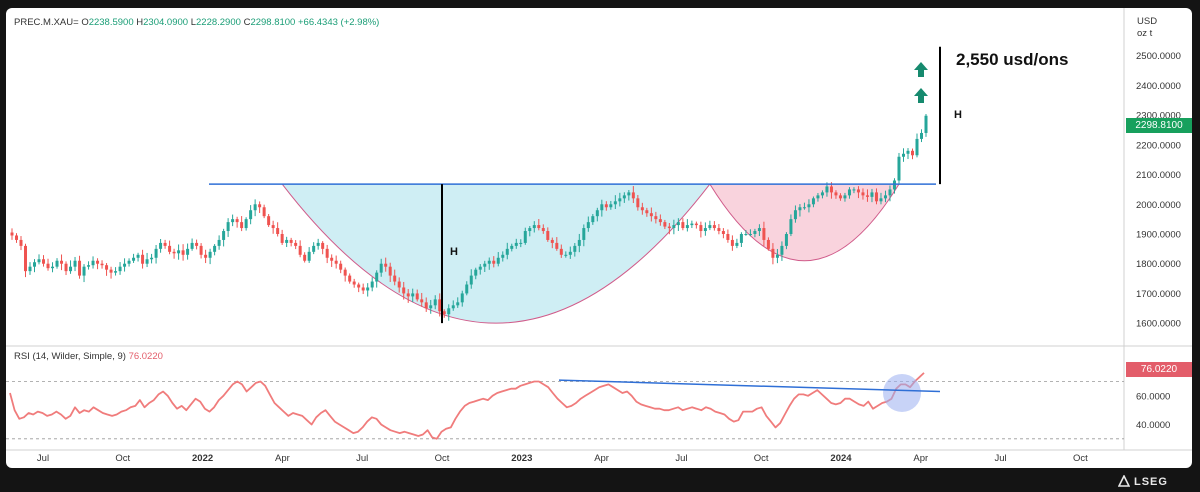 The height and width of the screenshot is (492, 1200). What do you see at coordinates (1153, 396) in the screenshot?
I see `rsi-tick-label: 60.0000` at bounding box center [1153, 396].